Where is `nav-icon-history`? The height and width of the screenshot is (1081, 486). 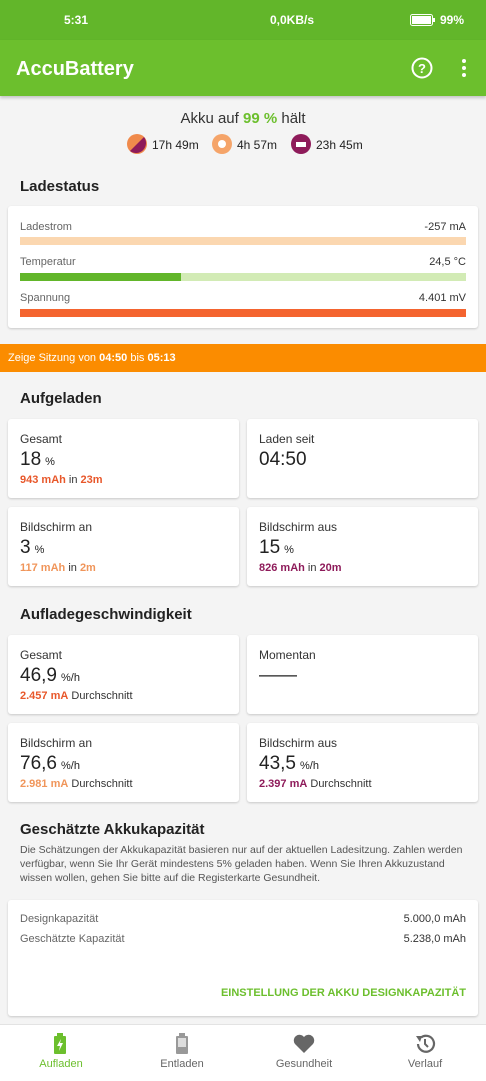
nav-icon-history is located at coordinates (426, 1043).